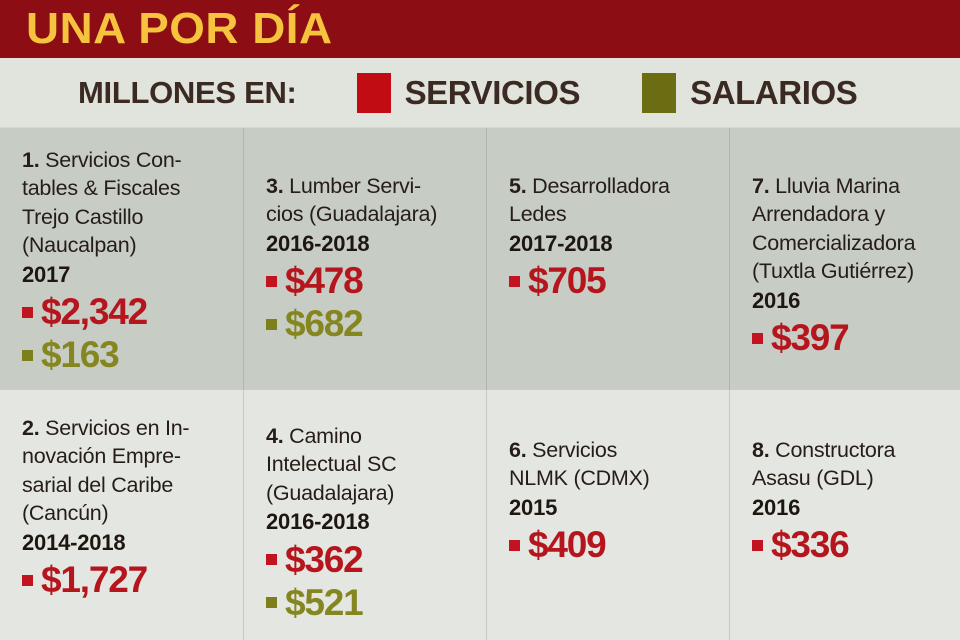  I want to click on entry-company-5: Desarrolladora Ledes, so click(589, 200).